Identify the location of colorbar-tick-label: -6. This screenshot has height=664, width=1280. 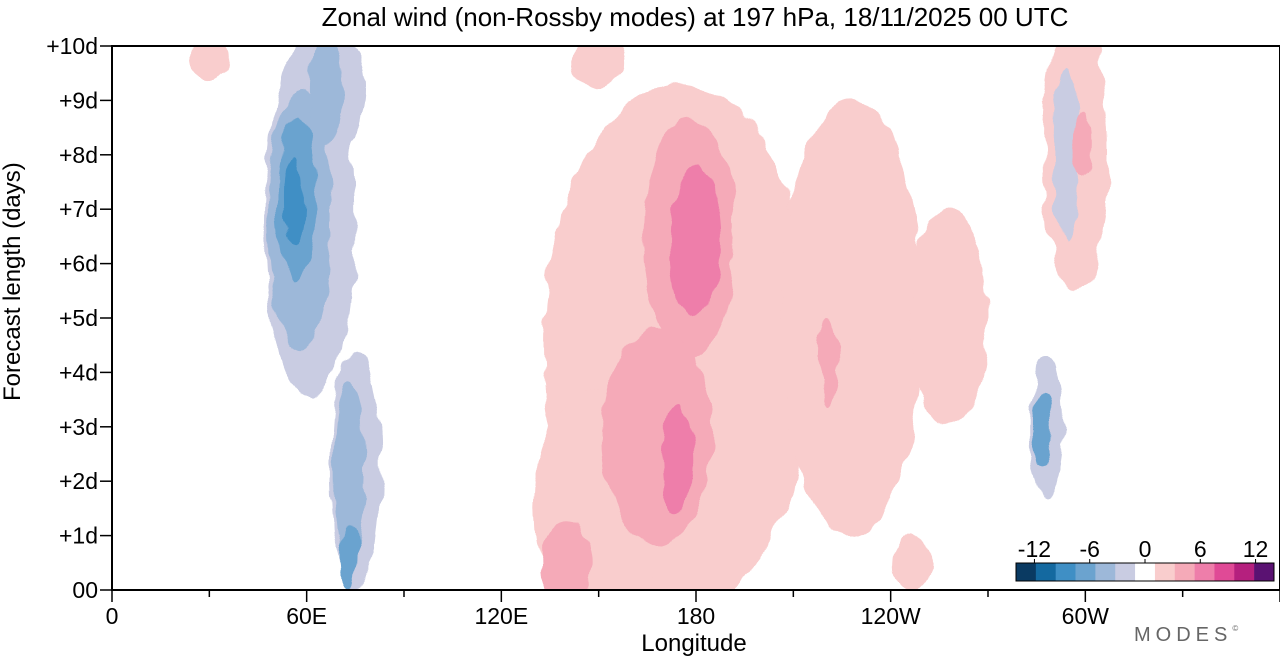
(1089, 549).